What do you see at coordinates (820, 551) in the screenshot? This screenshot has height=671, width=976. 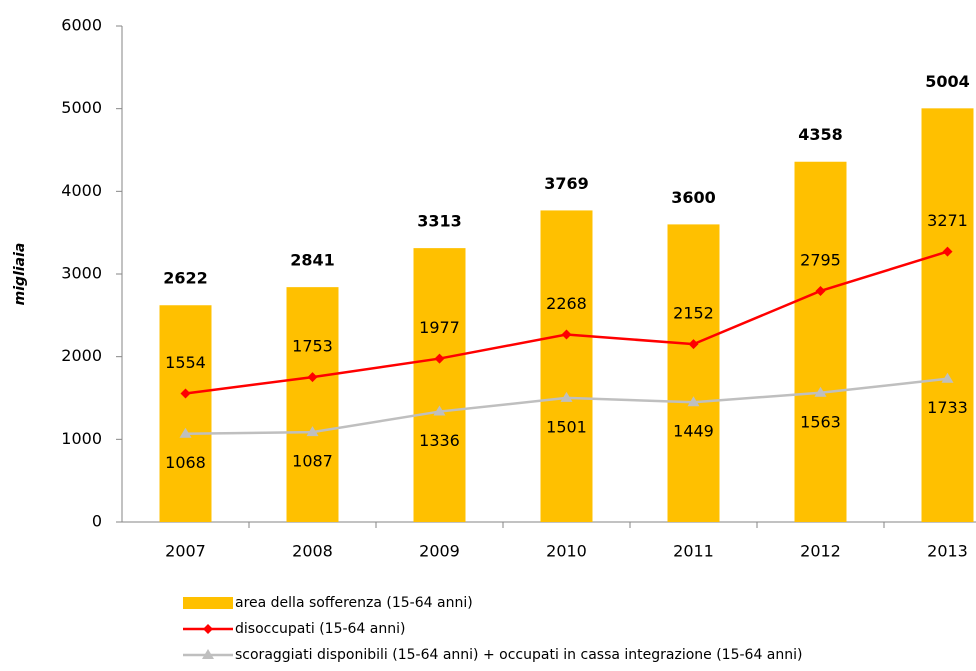 I see `x-tick-label: 2012` at bounding box center [820, 551].